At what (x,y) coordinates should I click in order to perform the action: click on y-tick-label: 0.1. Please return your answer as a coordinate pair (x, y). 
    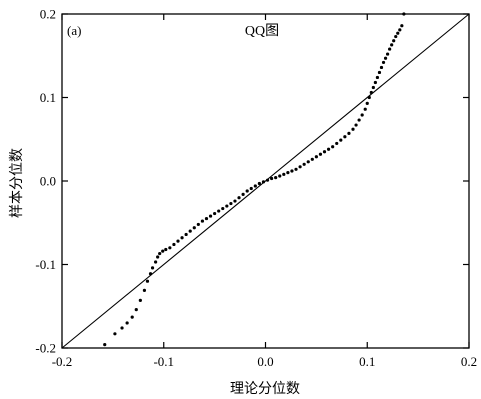
    Looking at the image, I should click on (48, 97).